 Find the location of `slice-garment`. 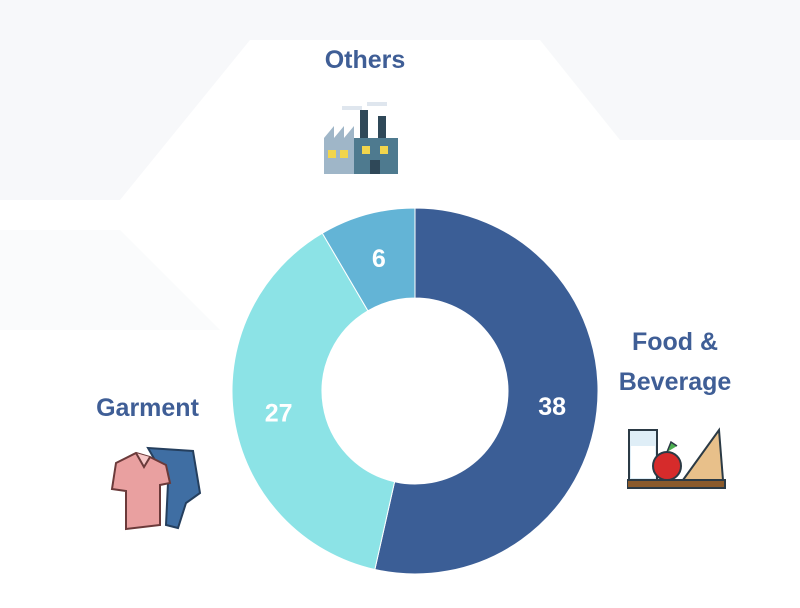

slice-garment is located at coordinates (313, 401).